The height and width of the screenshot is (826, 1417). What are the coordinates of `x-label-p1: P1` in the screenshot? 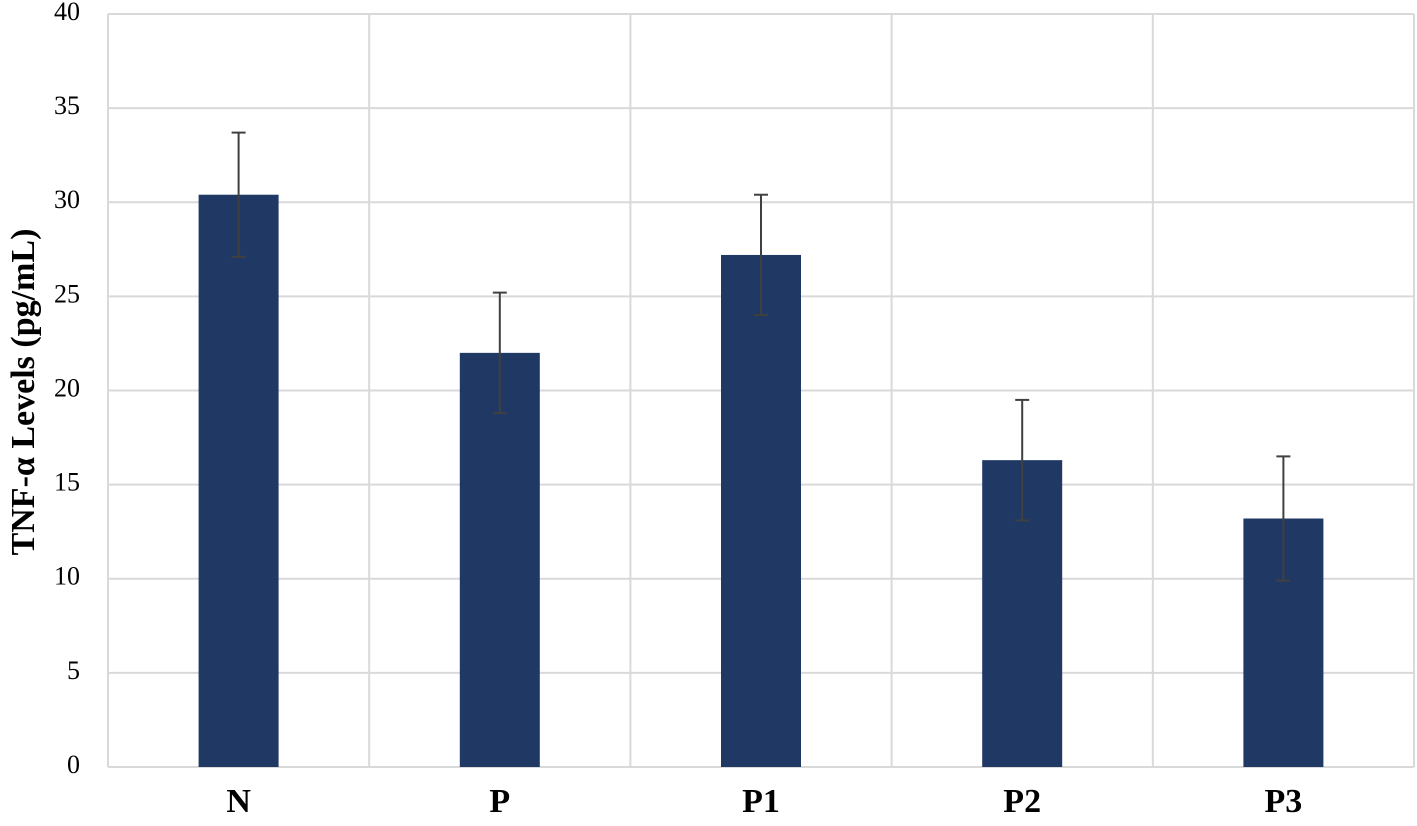 It's located at (761, 801).